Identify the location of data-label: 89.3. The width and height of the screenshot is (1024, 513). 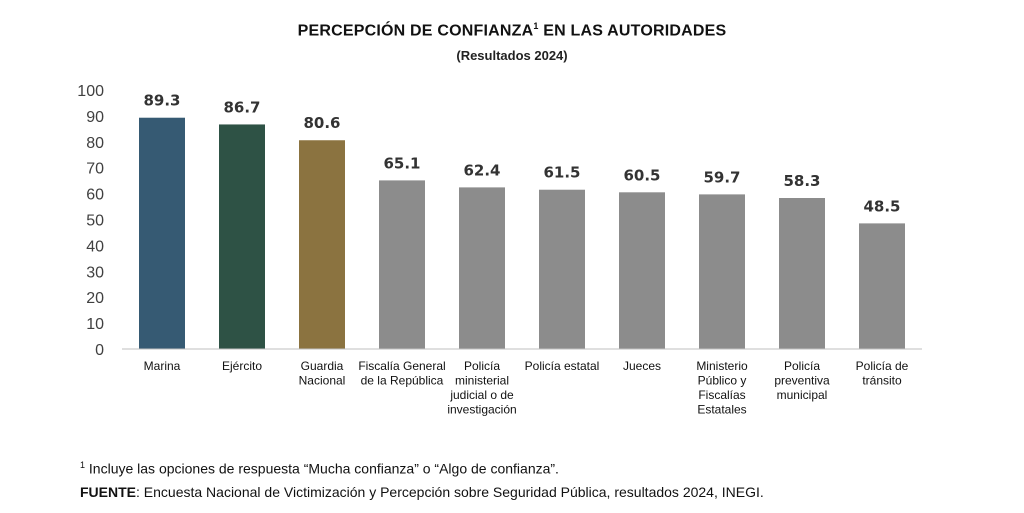
(161, 101).